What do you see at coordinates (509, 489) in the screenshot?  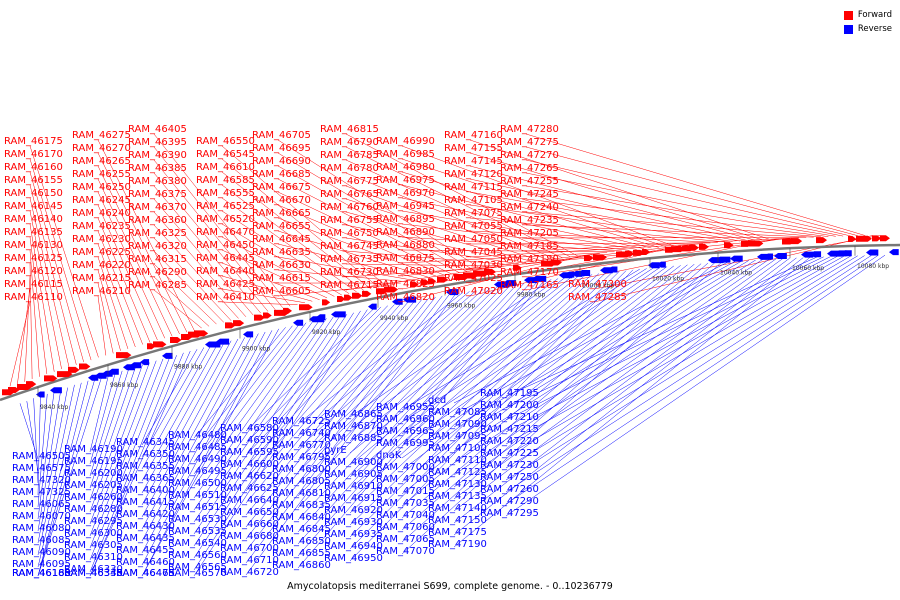 I see `gene-label: RAM_47260` at bounding box center [509, 489].